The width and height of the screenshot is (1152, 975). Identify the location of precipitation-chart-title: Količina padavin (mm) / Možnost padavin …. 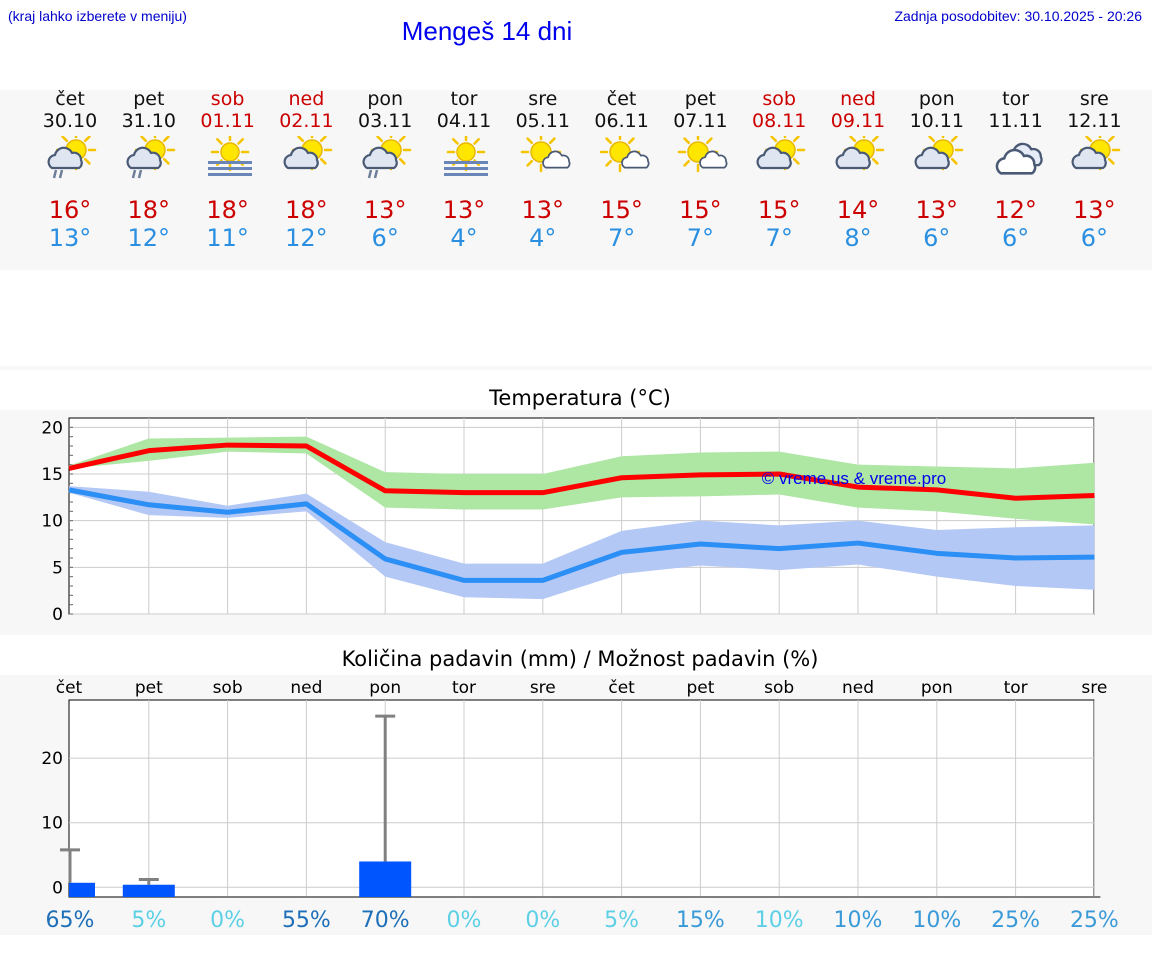
(580, 659).